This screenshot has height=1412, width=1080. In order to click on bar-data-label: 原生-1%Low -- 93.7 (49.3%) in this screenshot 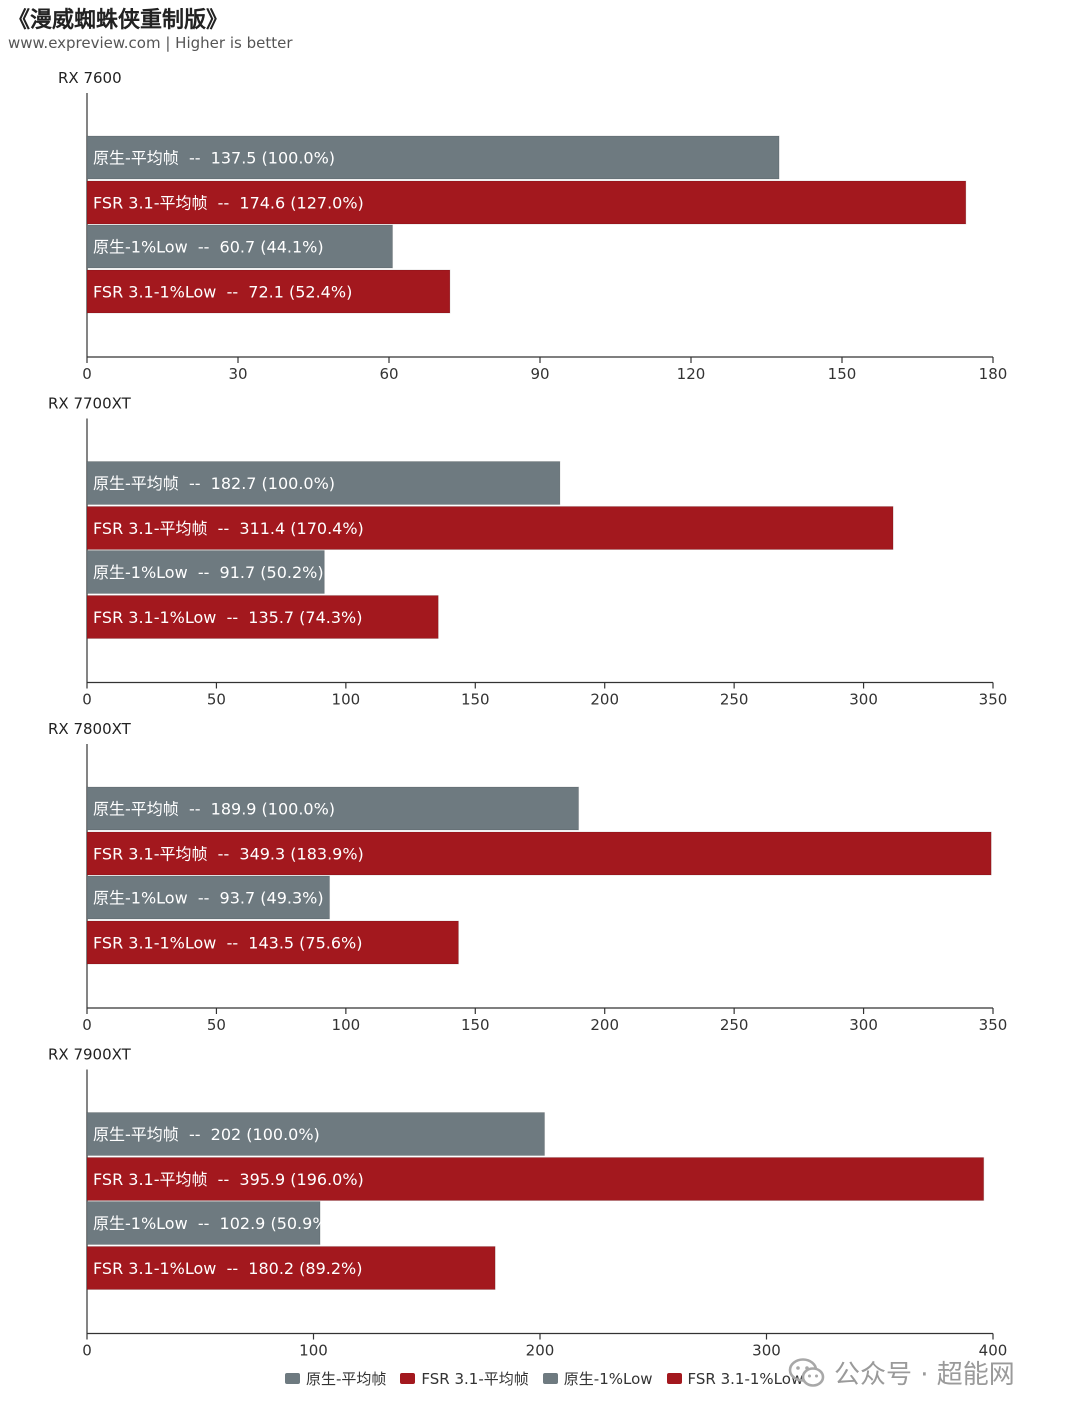, I will do `click(208, 898)`.